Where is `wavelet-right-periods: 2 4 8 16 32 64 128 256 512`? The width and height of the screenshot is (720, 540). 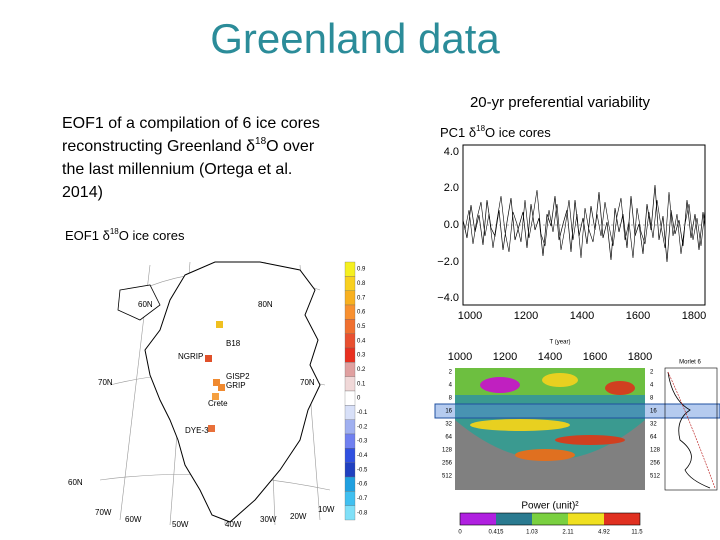 wavelet-right-periods: 2 4 8 16 32 64 128 256 512 is located at coordinates (655, 425).